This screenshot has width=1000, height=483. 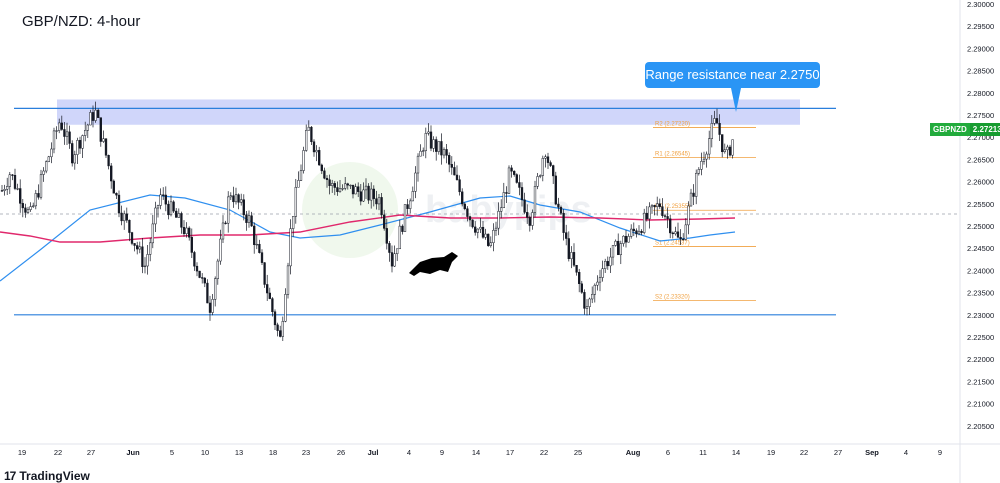 I want to click on resistance-zone-layer, so click(x=428, y=112).